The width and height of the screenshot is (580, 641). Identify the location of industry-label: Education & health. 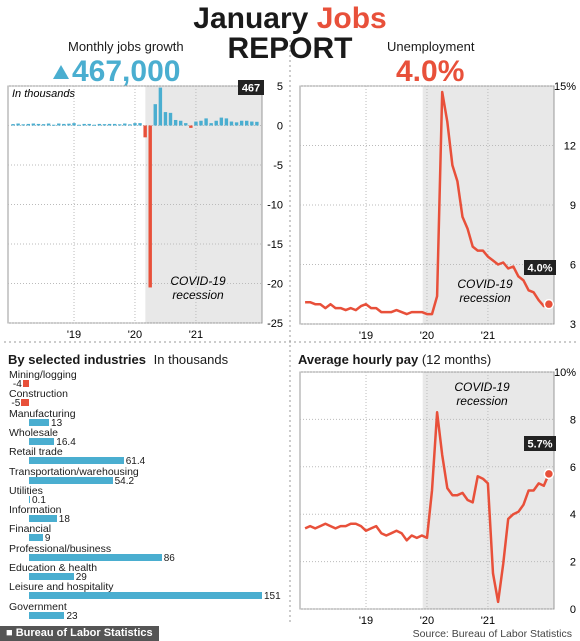
(53, 568).